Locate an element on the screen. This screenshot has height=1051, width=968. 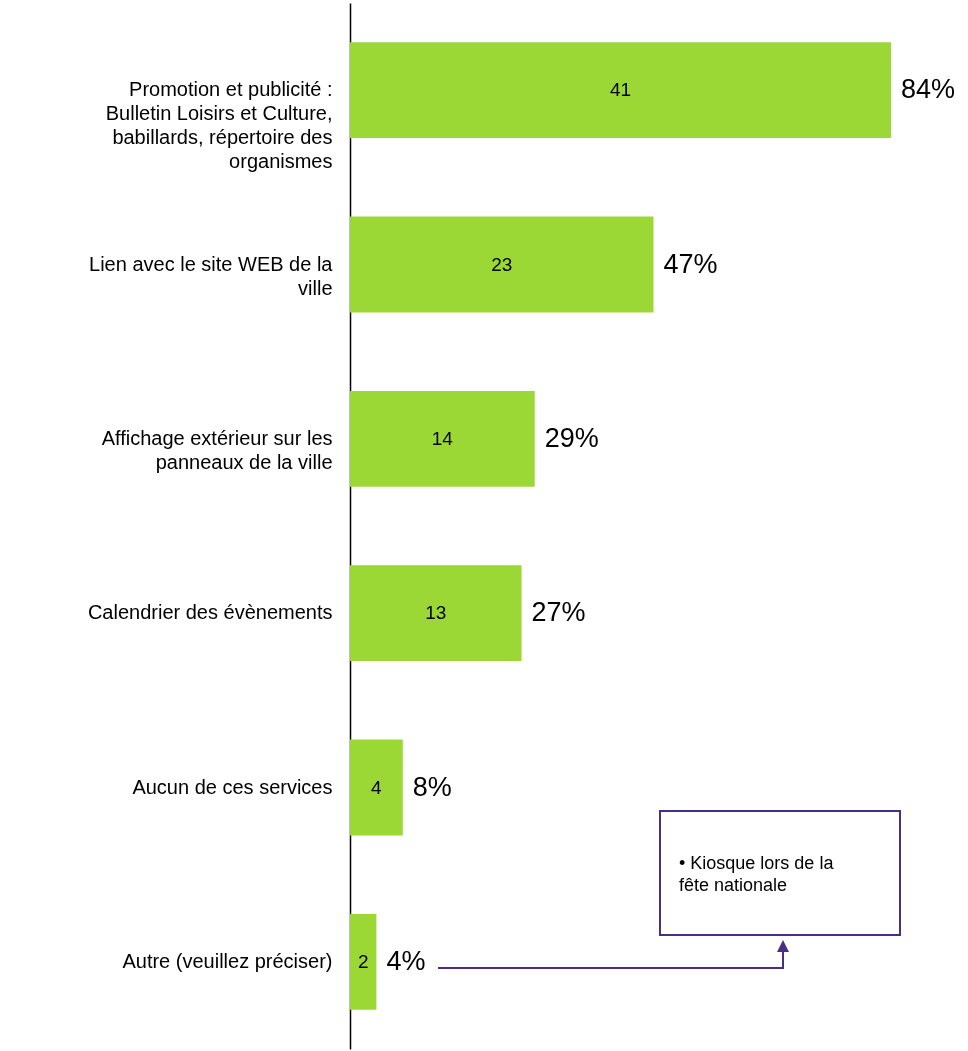
data-label: 13 is located at coordinates (436, 613).